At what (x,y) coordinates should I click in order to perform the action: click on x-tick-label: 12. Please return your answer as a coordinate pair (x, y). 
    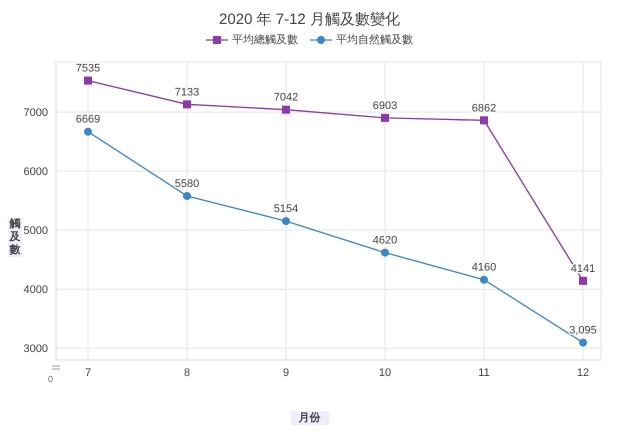
    Looking at the image, I should click on (583, 372).